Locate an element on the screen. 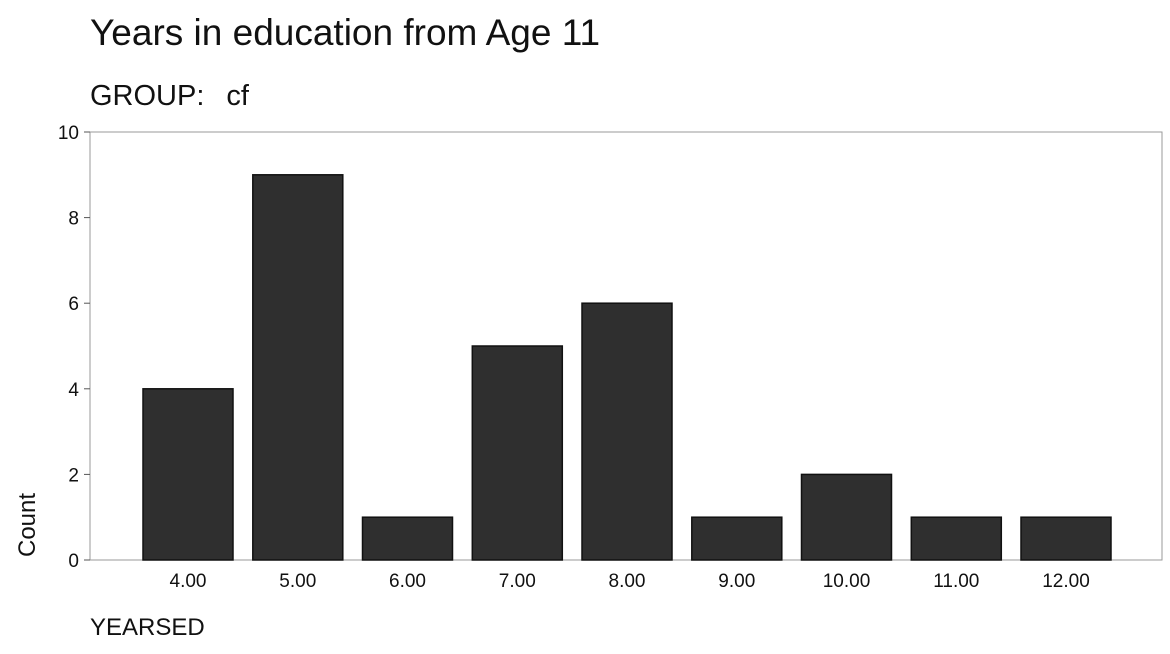 This screenshot has width=1170, height=654. x-tick-label: 4.00 is located at coordinates (188, 581).